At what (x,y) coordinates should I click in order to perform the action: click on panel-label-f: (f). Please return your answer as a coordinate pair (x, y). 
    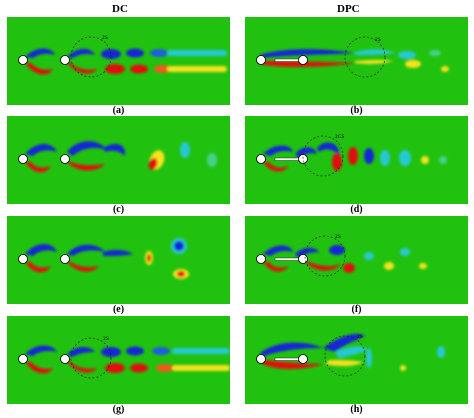
    Looking at the image, I should click on (356, 309).